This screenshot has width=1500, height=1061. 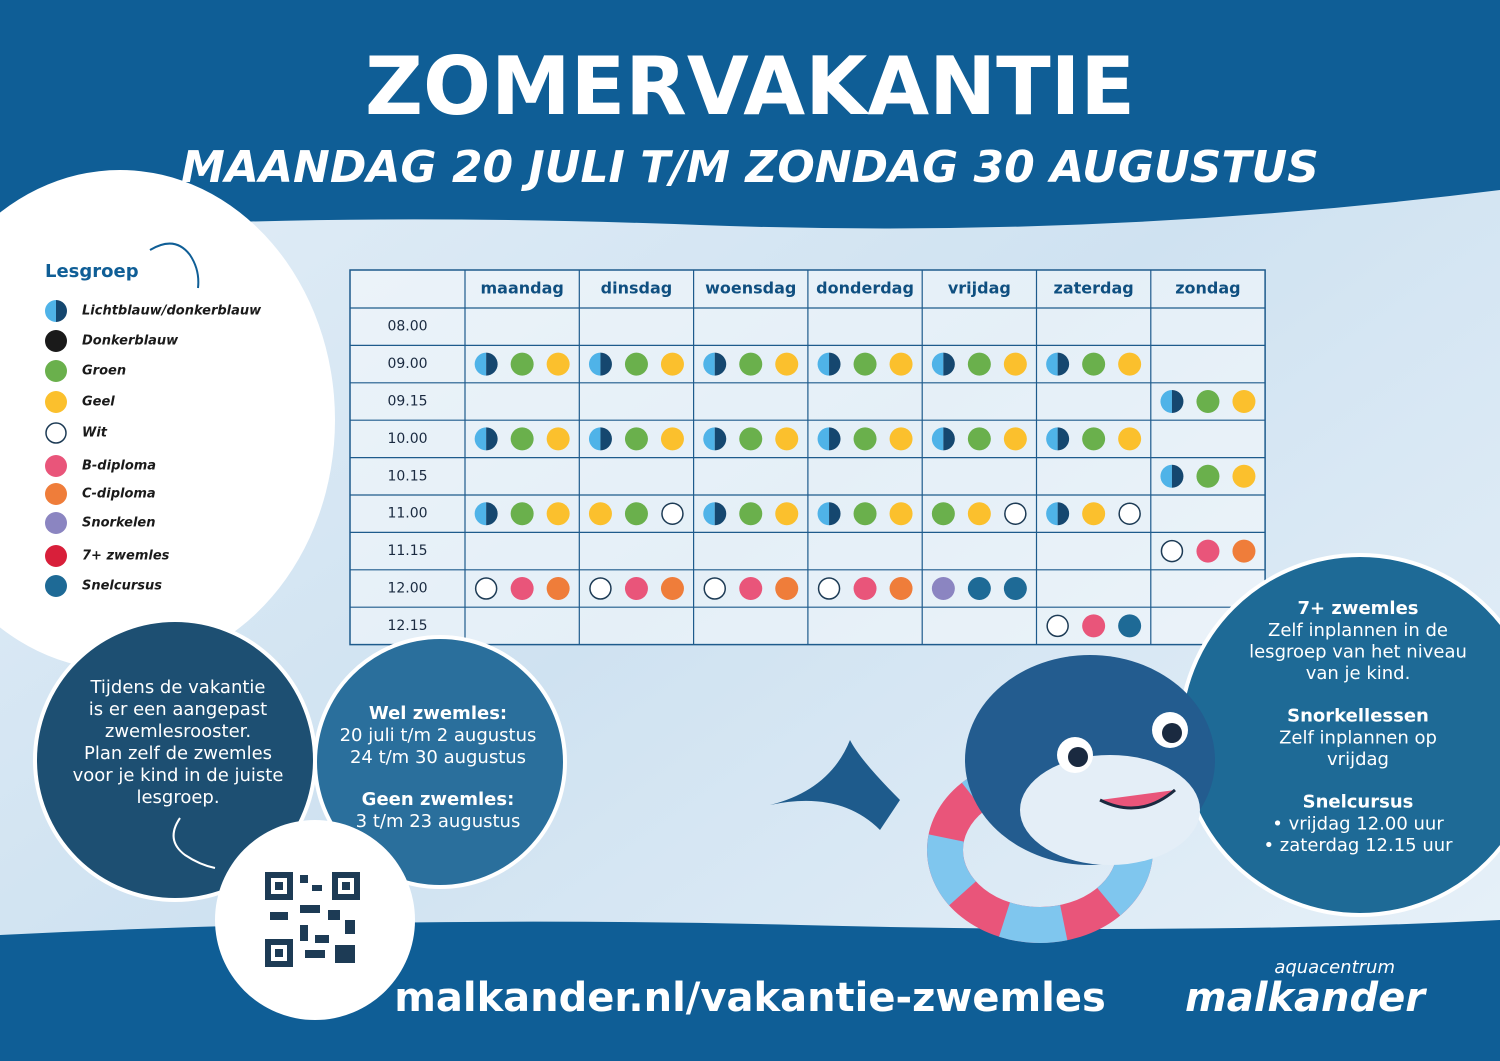 What do you see at coordinates (407, 589) in the screenshot?
I see `time-label: 12.00` at bounding box center [407, 589].